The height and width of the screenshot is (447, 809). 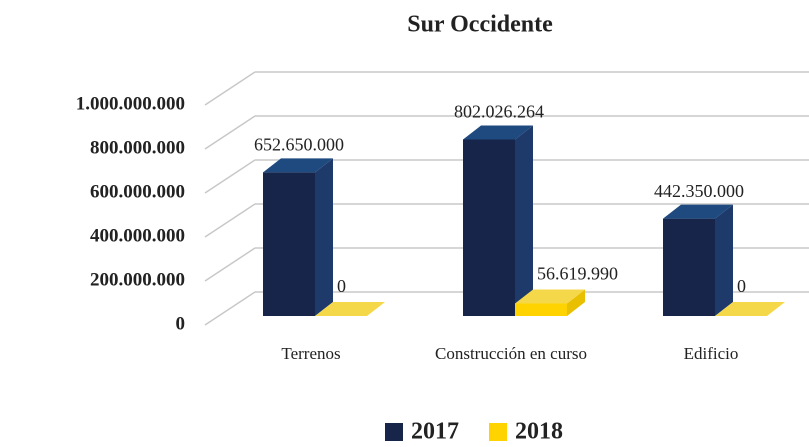 What do you see at coordinates (130, 103) in the screenshot?
I see `y-tick-label: 1.000.000.000` at bounding box center [130, 103].